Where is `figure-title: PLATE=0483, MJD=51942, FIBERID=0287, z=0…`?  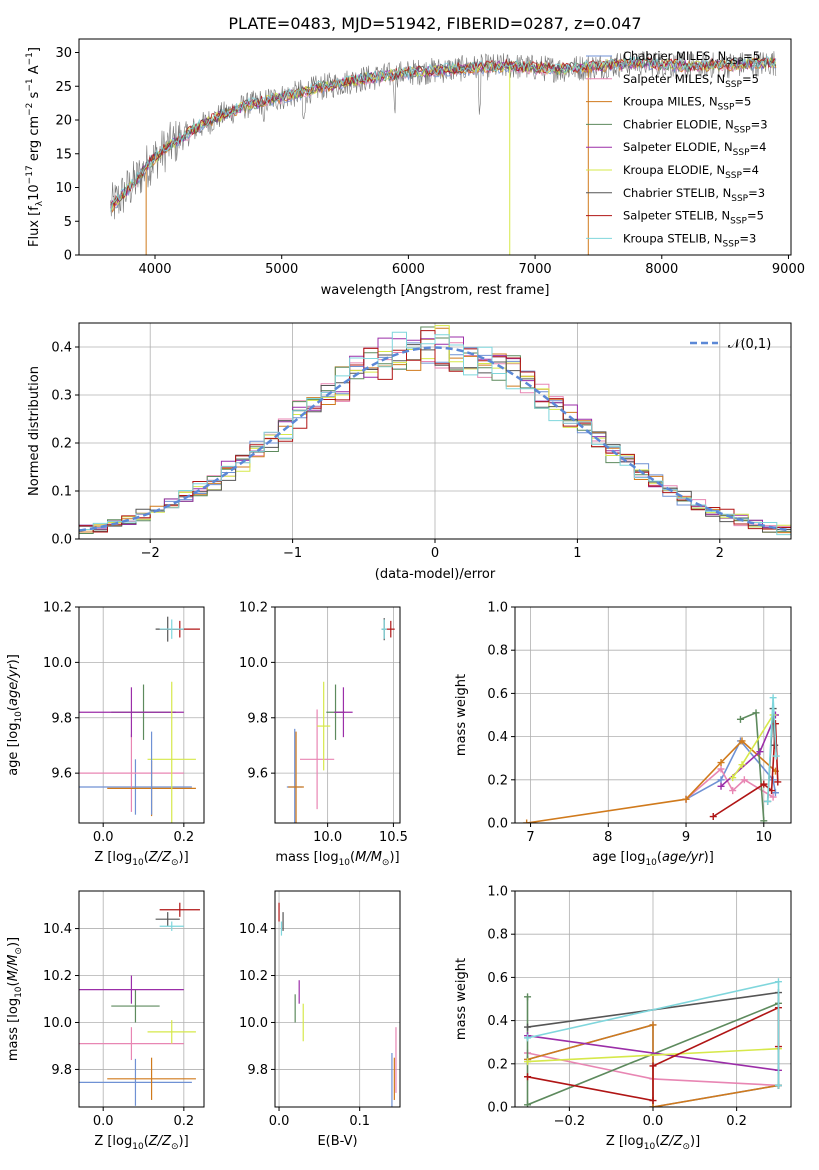 figure-title: PLATE=0483, MJD=51942, FIBERID=0287, z=0… is located at coordinates (434, 23).